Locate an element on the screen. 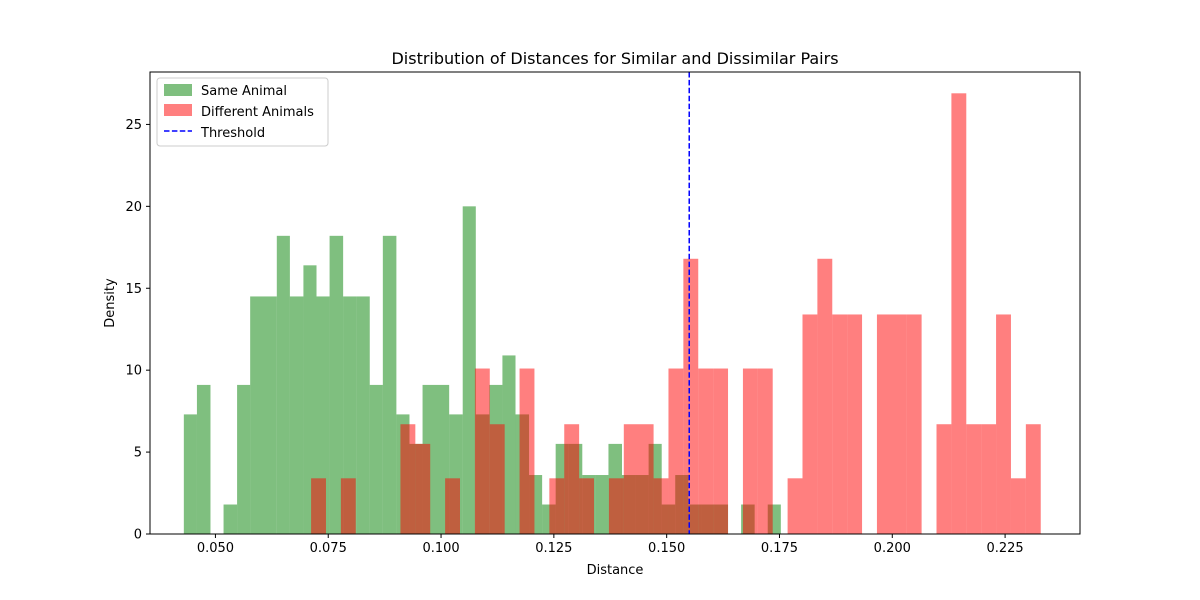  legend-swatch-same-animal is located at coordinates (178, 90).